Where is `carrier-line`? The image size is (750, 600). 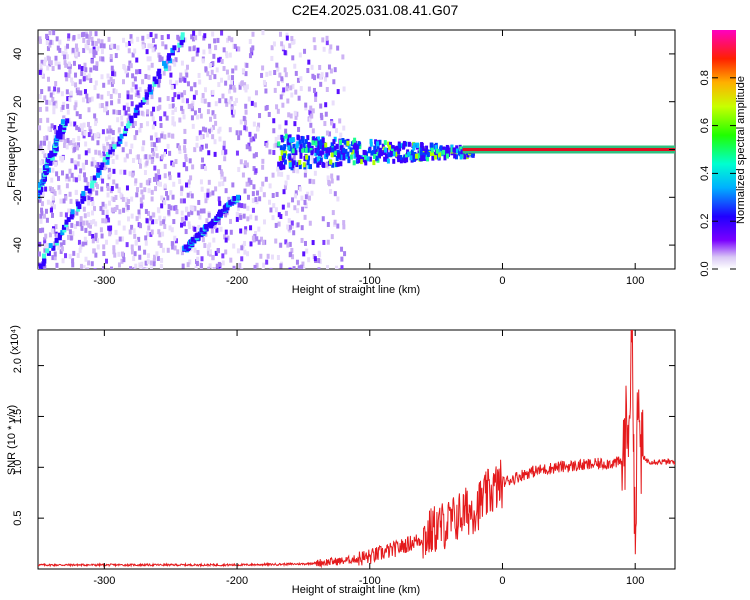 carrier-line is located at coordinates (568, 149).